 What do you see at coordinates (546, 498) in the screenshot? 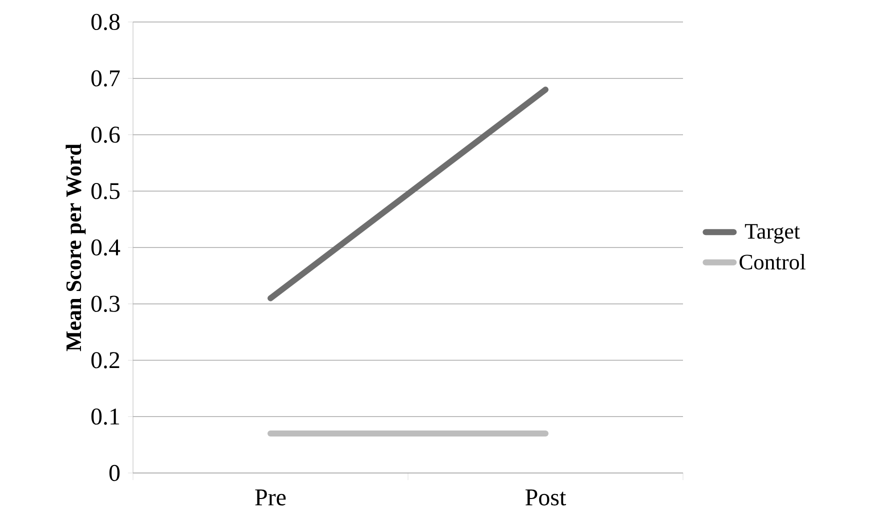
I see `x-tick-label: Post` at bounding box center [546, 498].